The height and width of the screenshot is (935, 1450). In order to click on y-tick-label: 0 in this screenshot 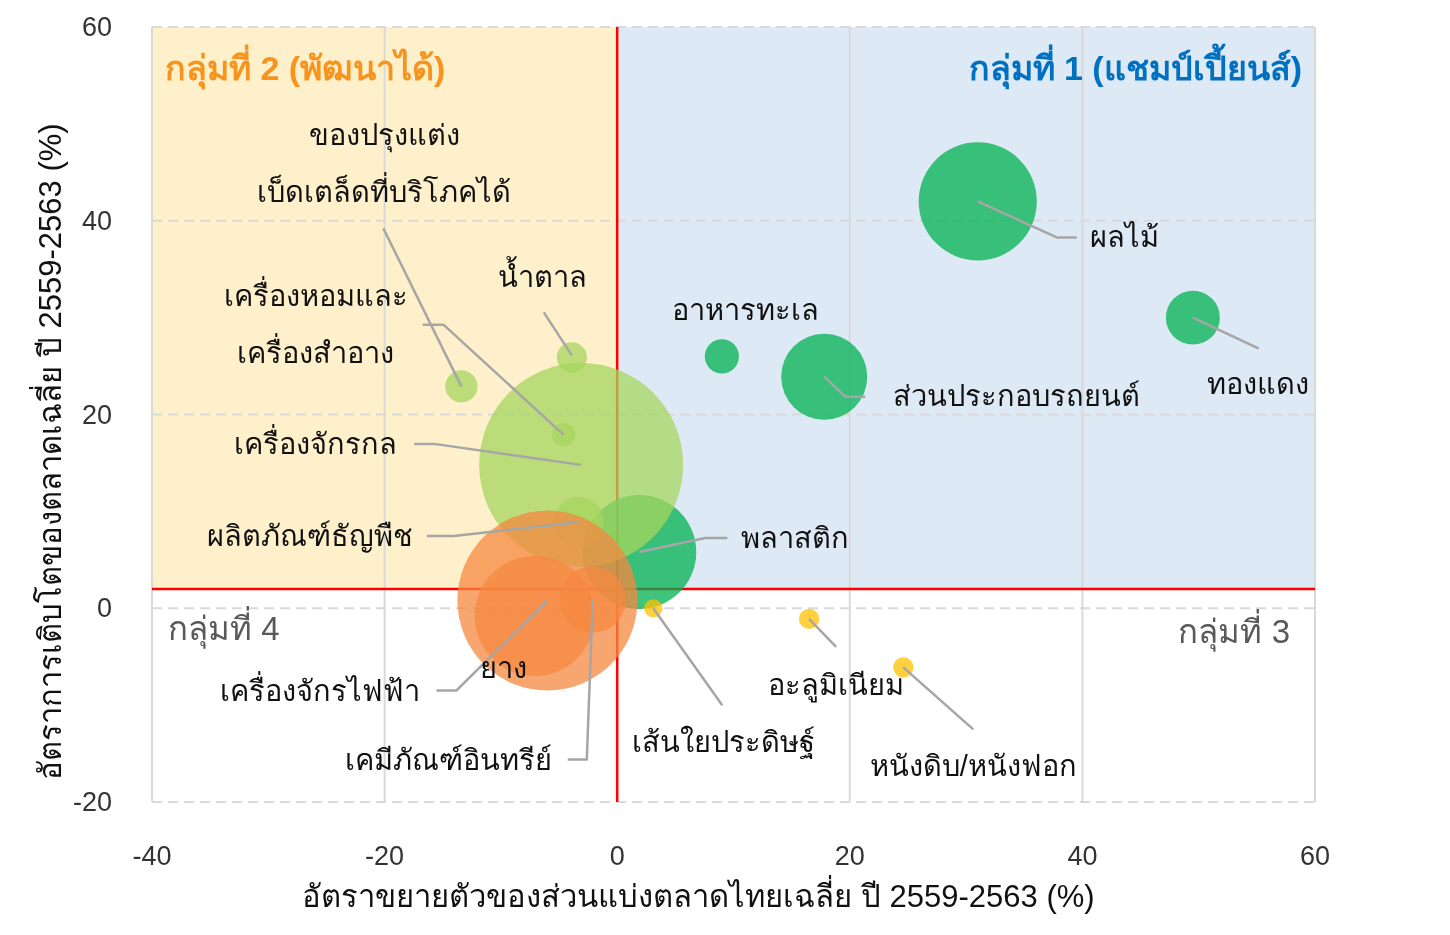, I will do `click(104, 608)`.